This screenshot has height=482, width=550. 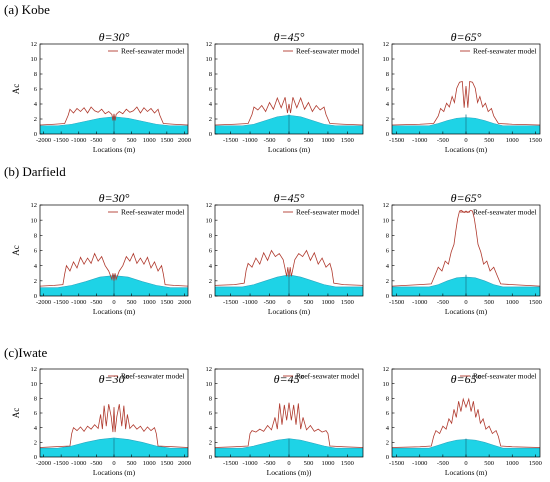 I want to click on panel-title: θ=30°, so click(x=114, y=37).